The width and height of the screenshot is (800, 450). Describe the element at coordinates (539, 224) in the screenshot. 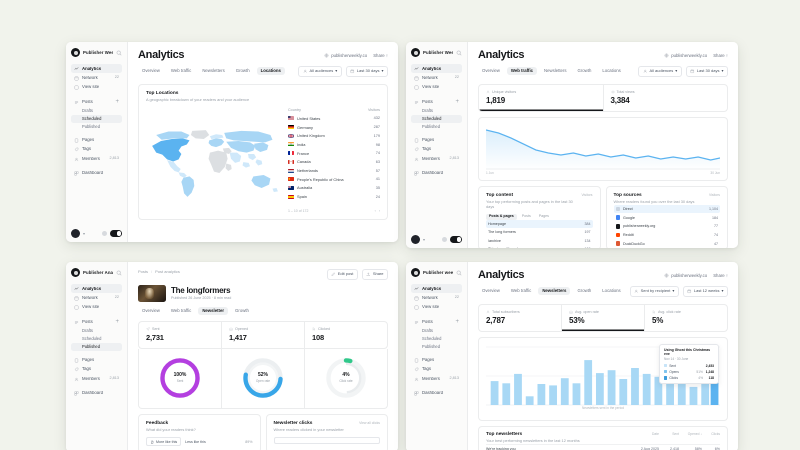

I see `list-item: Homepage 384` at that location.